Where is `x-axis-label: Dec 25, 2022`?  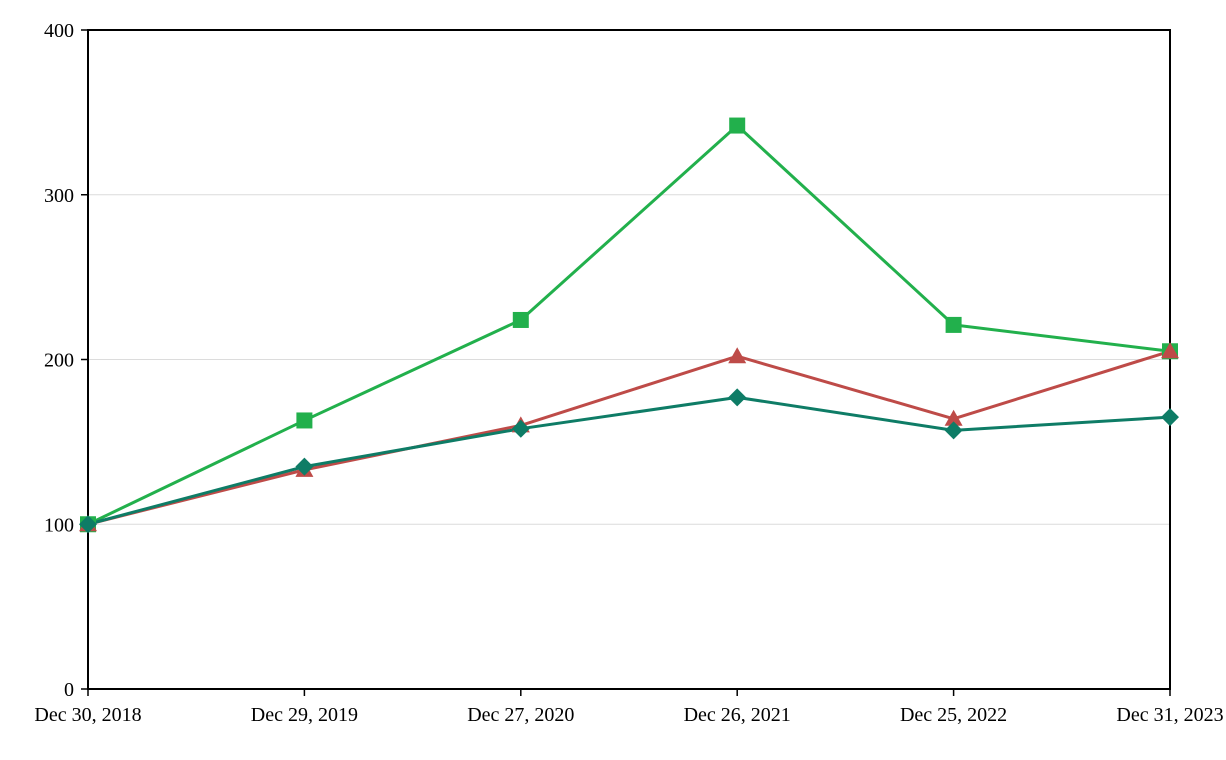 x-axis-label: Dec 25, 2022 is located at coordinates (953, 715).